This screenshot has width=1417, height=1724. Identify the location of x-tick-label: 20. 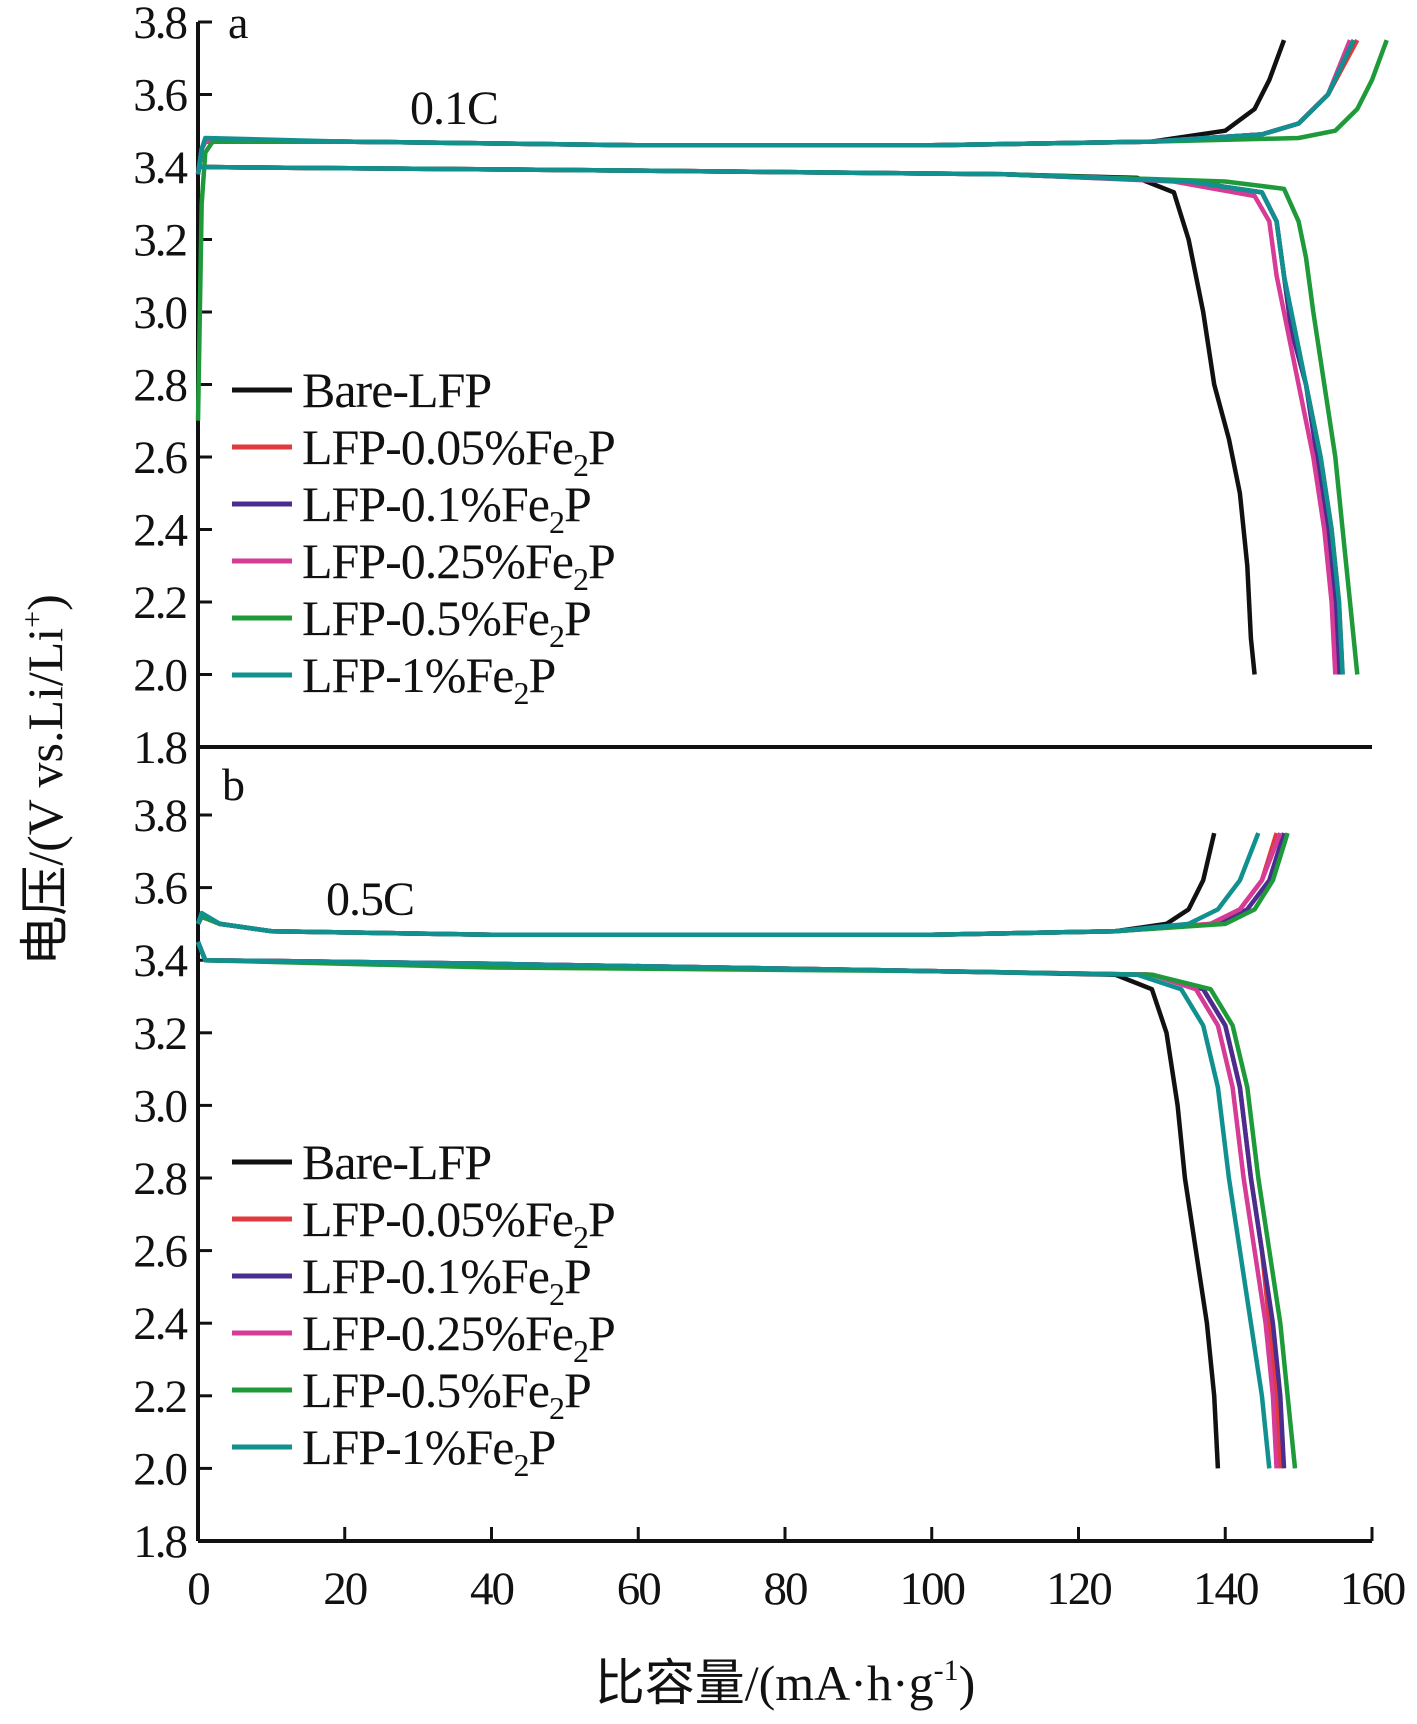
(345, 1589).